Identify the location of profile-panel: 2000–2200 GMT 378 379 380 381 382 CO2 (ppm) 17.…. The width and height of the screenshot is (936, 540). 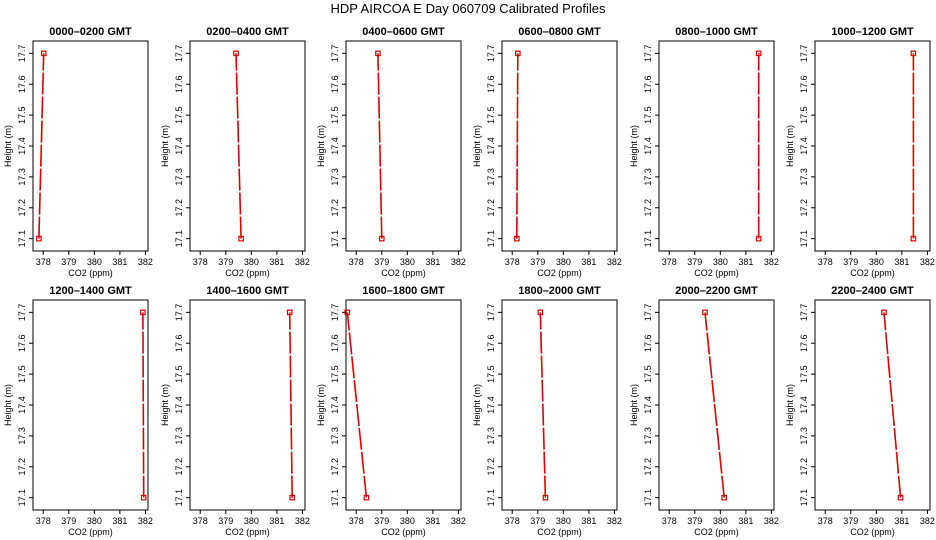
(704, 411).